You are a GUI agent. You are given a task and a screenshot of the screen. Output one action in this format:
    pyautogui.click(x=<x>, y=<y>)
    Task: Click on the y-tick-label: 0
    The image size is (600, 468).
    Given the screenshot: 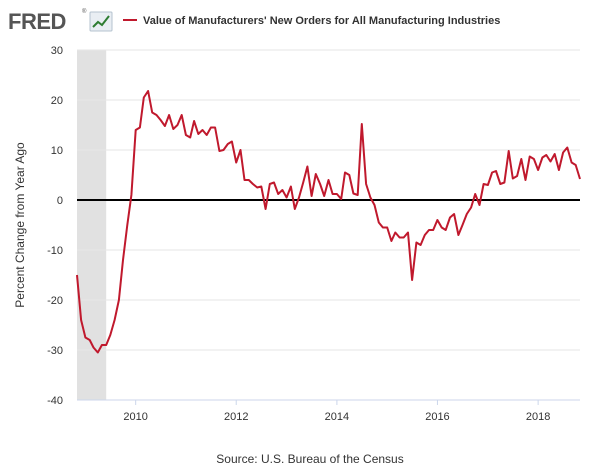 What is the action you would take?
    pyautogui.click(x=60, y=201)
    